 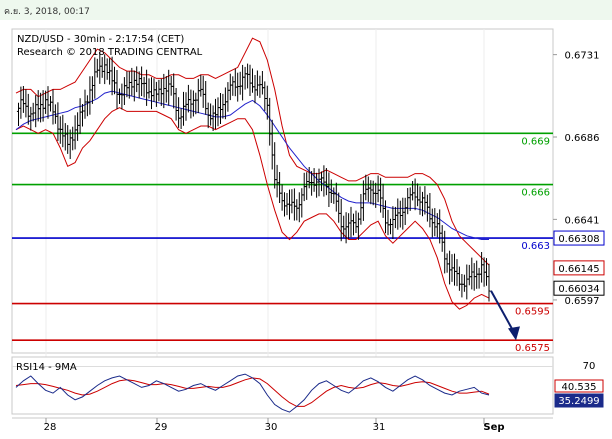 I want to click on rsi-lines, so click(x=282, y=389).